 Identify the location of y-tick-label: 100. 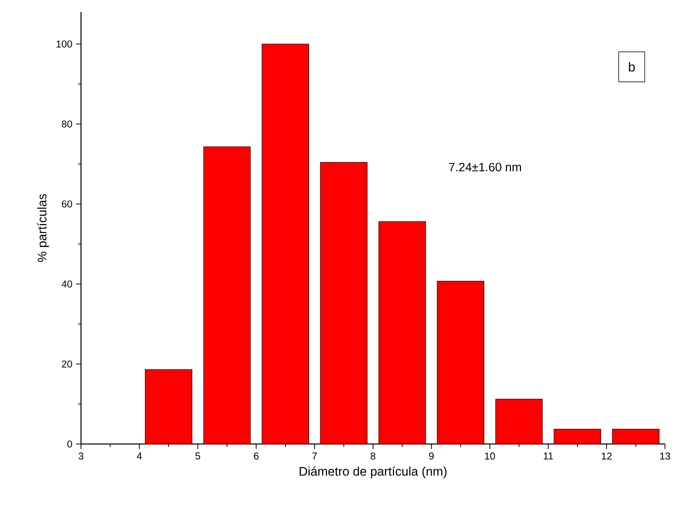
(64, 44).